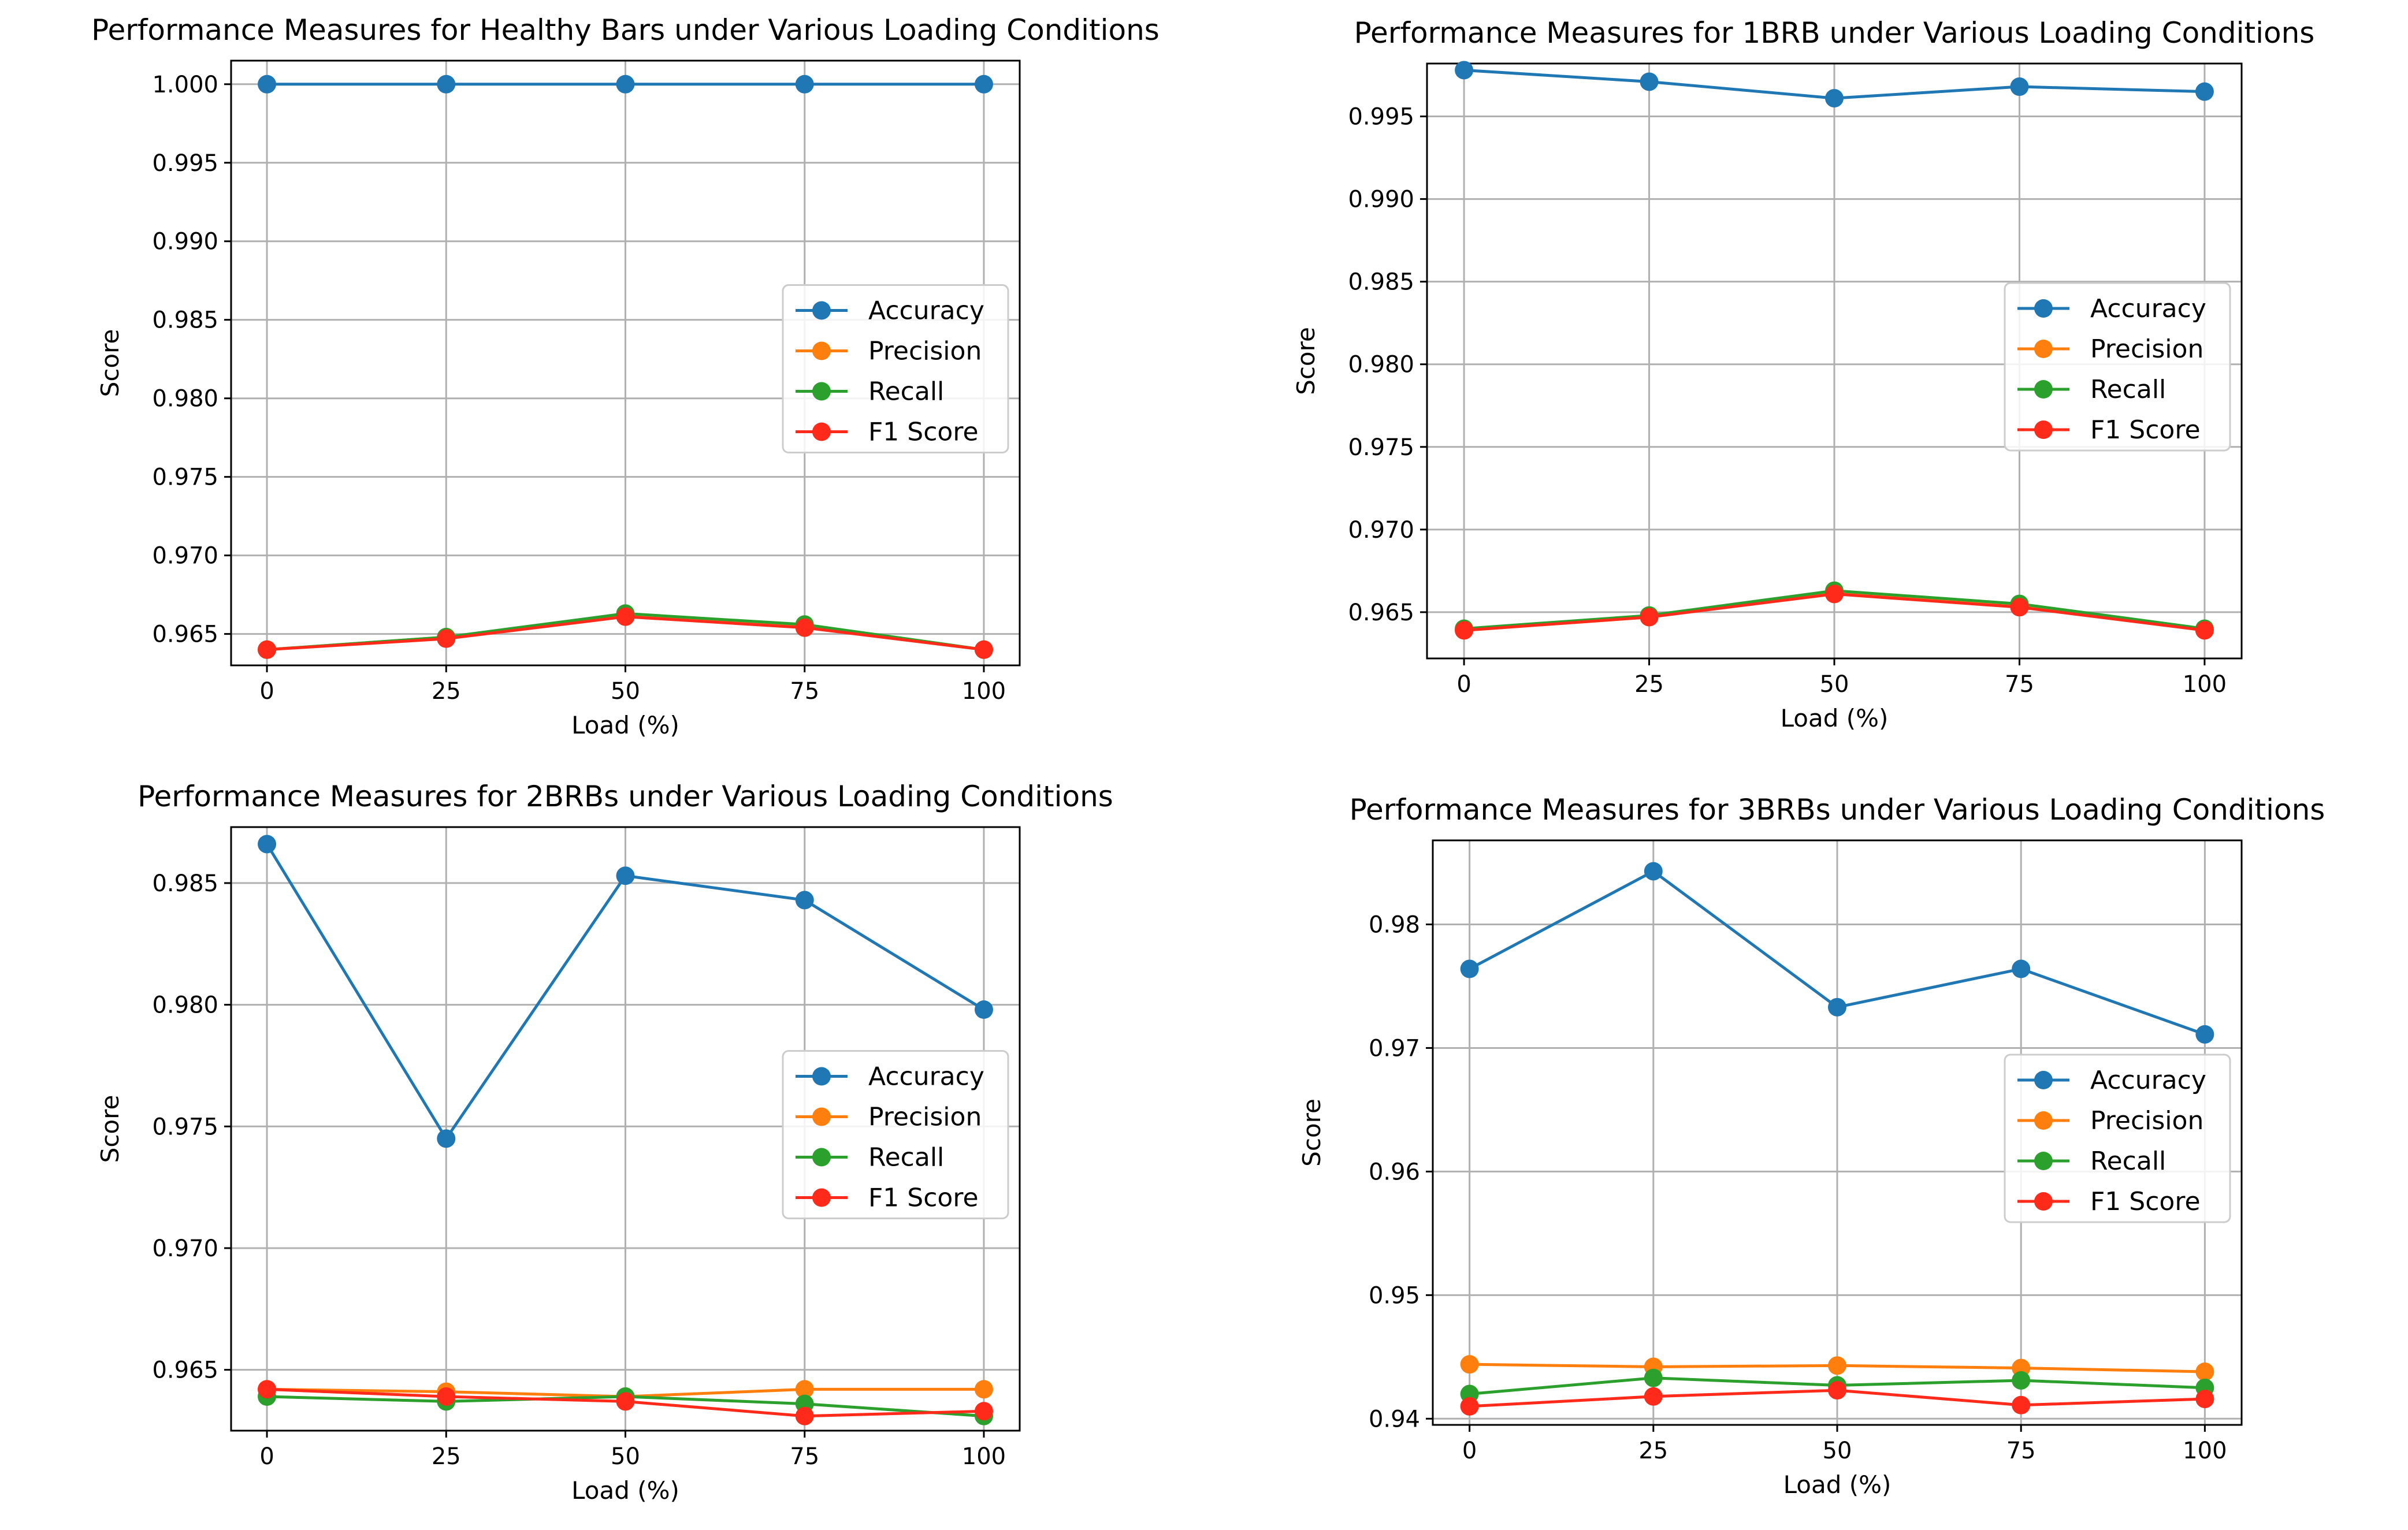  Describe the element at coordinates (185, 556) in the screenshot. I see `y-tick-label: 0.970` at that location.